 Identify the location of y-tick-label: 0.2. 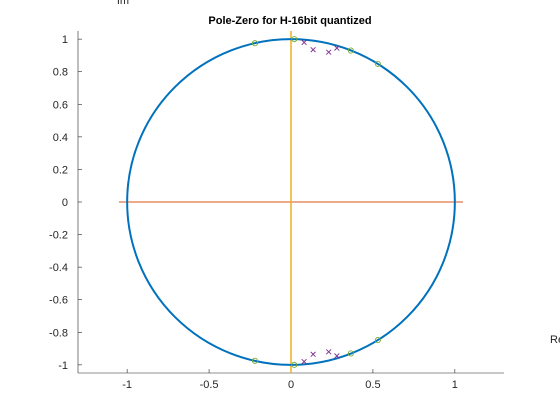
(60, 170).